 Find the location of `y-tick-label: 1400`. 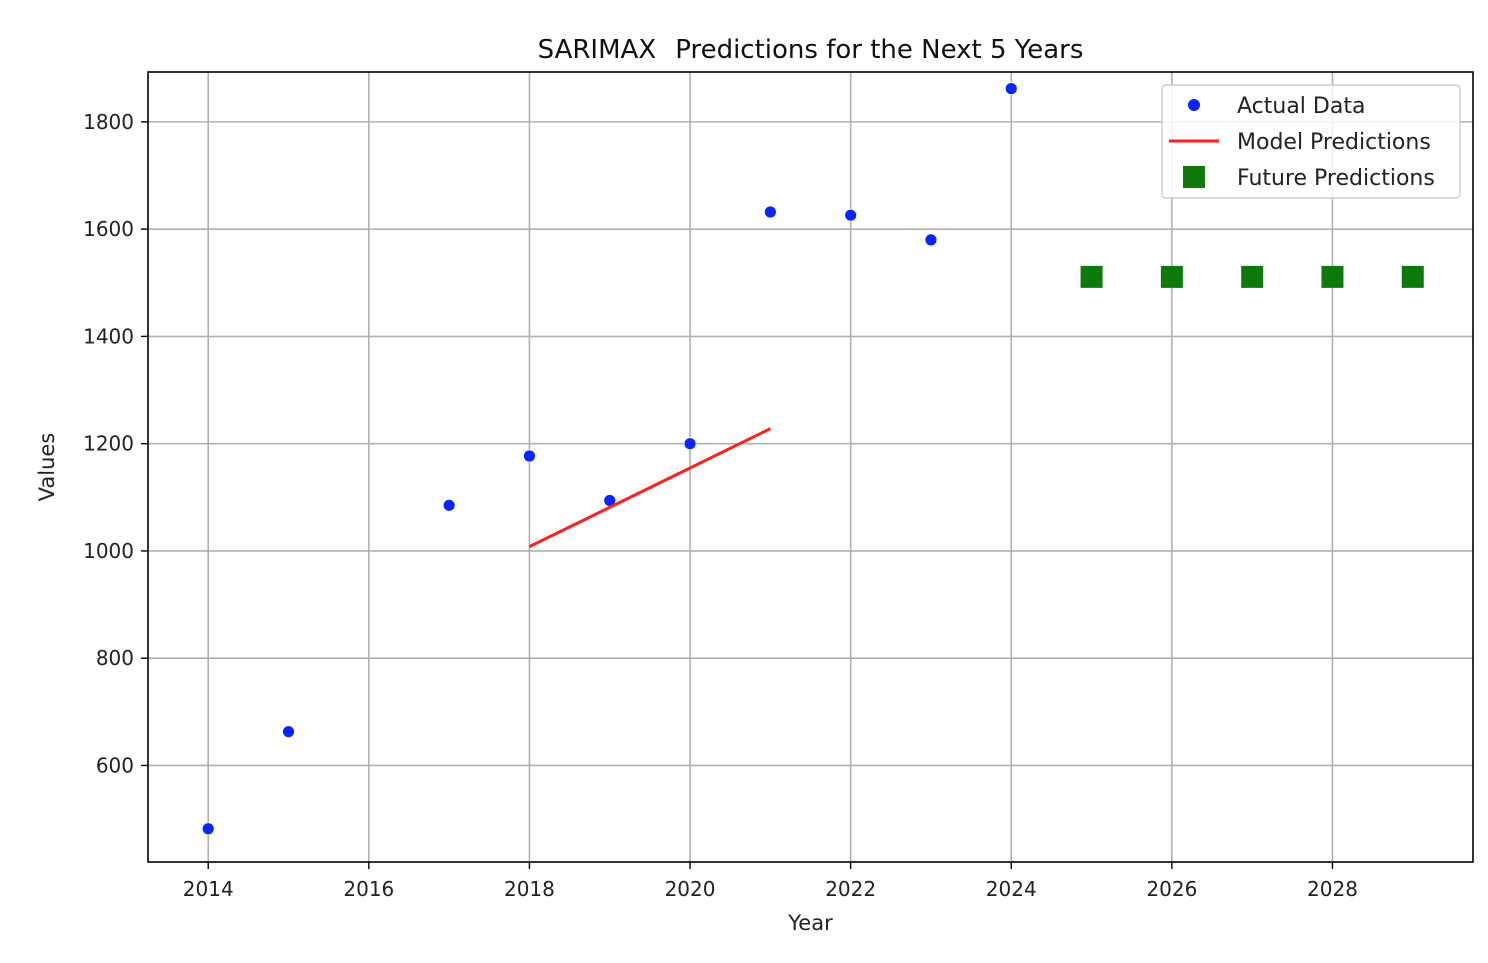

y-tick-label: 1400 is located at coordinates (108, 336).